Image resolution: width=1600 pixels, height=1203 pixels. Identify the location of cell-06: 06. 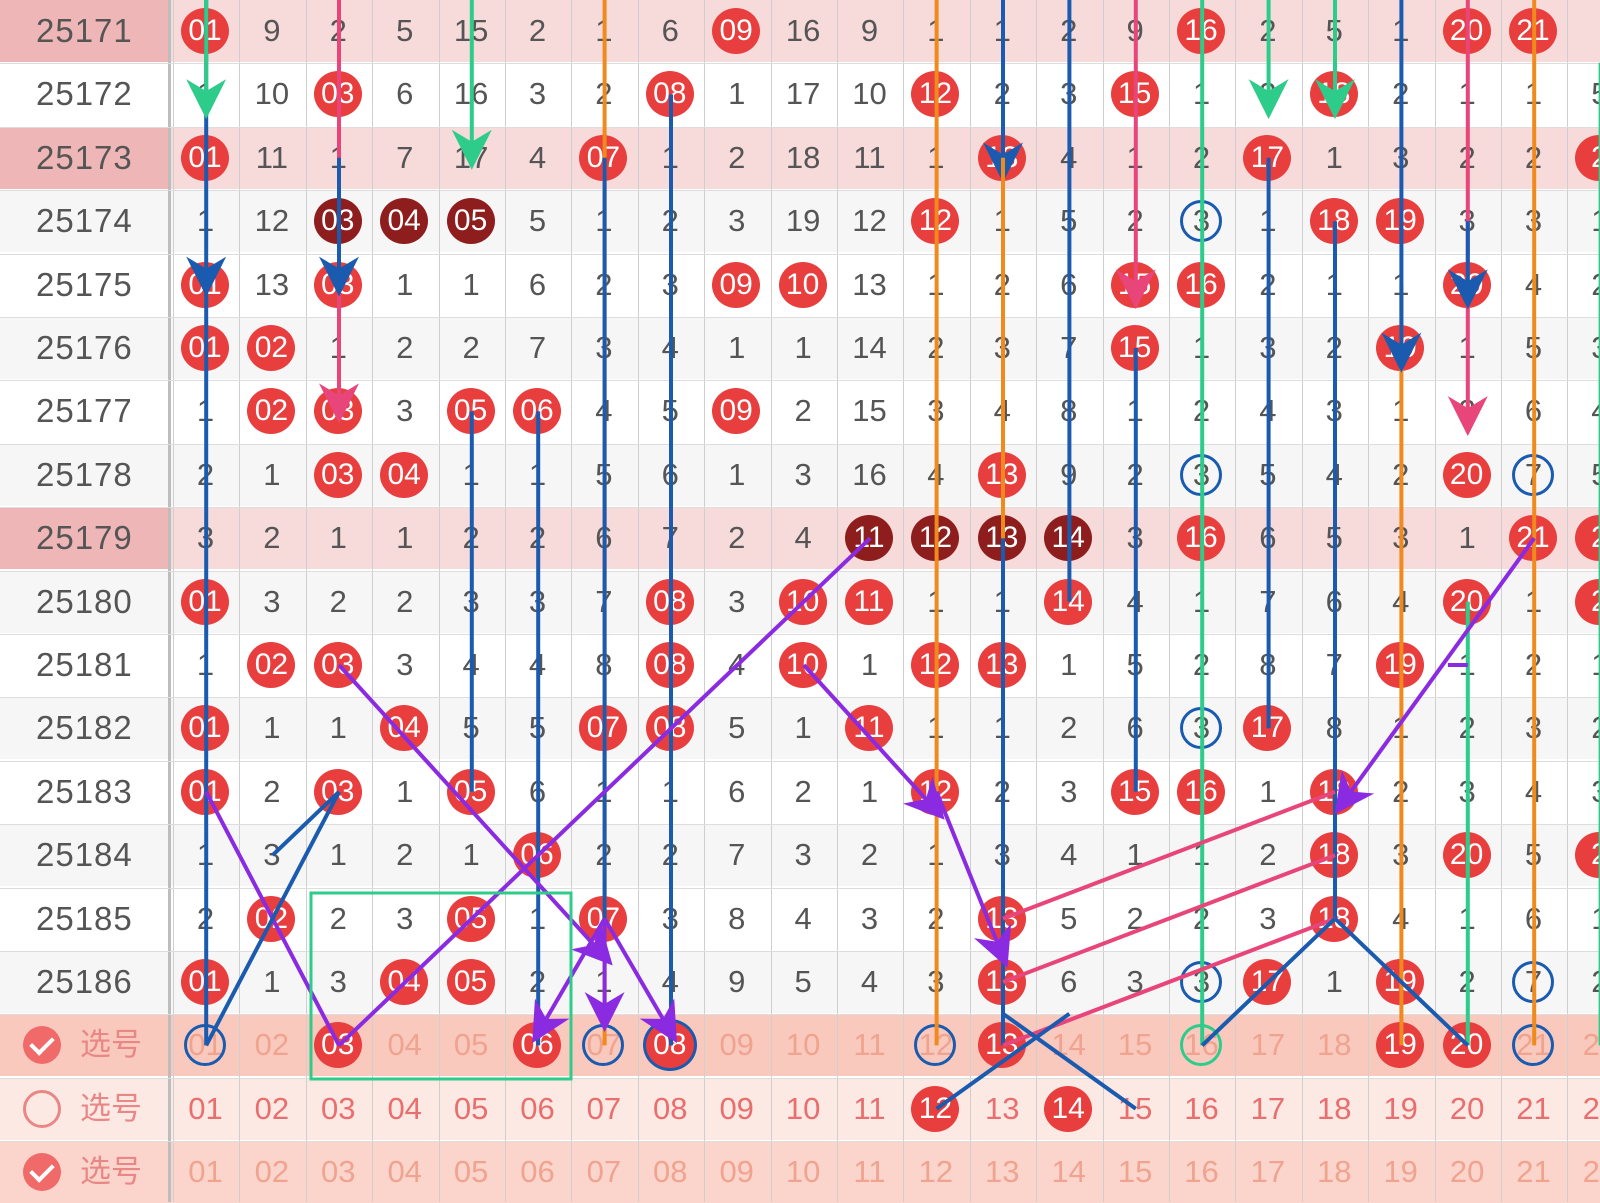
(537, 411).